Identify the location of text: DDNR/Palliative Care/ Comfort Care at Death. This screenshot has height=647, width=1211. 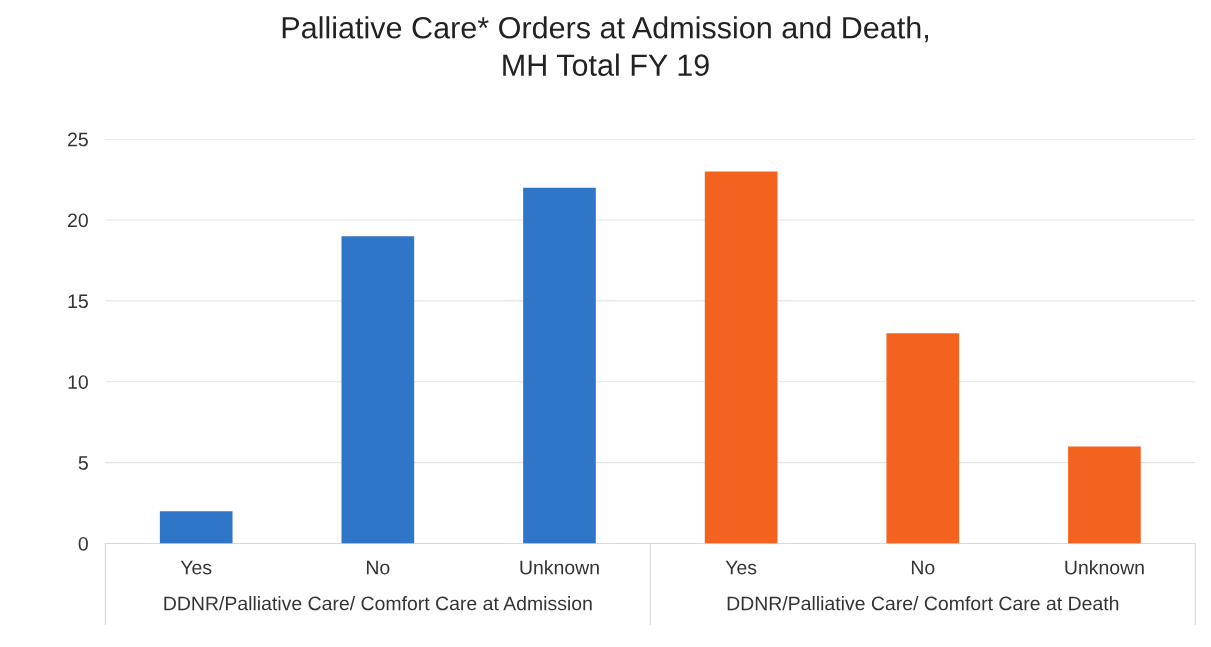
(923, 603).